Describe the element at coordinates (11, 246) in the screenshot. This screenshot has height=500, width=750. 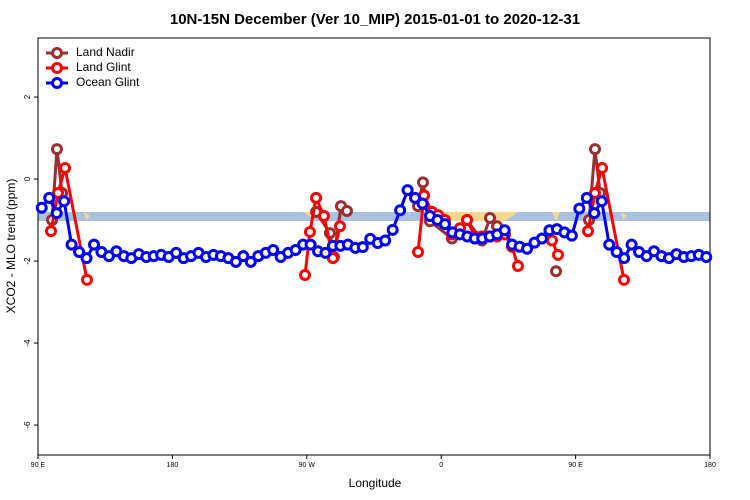
I see `y-axis-label: XCO2 - MLO trend (ppm)` at that location.